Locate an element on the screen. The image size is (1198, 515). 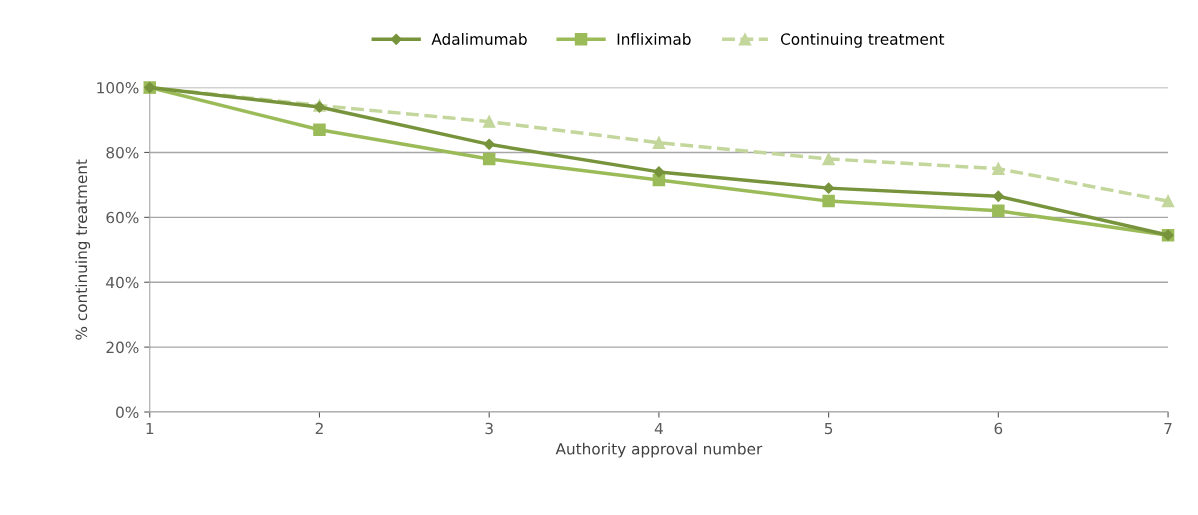
y-tick-label: 0% is located at coordinates (127, 412).